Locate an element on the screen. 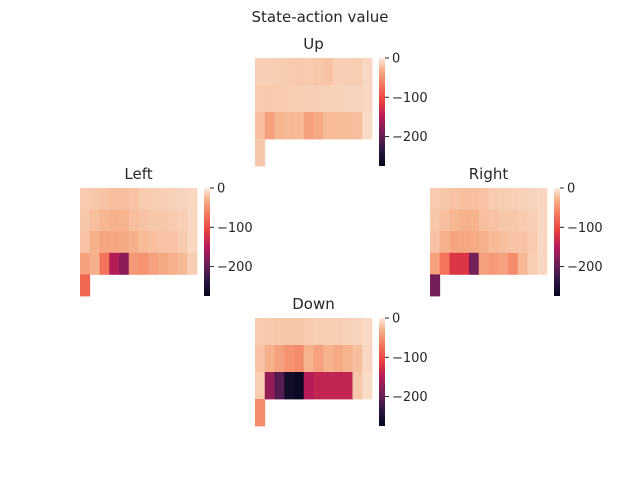 This screenshot has width=640, height=480. cell-right-r1-c3 is located at coordinates (464, 220).